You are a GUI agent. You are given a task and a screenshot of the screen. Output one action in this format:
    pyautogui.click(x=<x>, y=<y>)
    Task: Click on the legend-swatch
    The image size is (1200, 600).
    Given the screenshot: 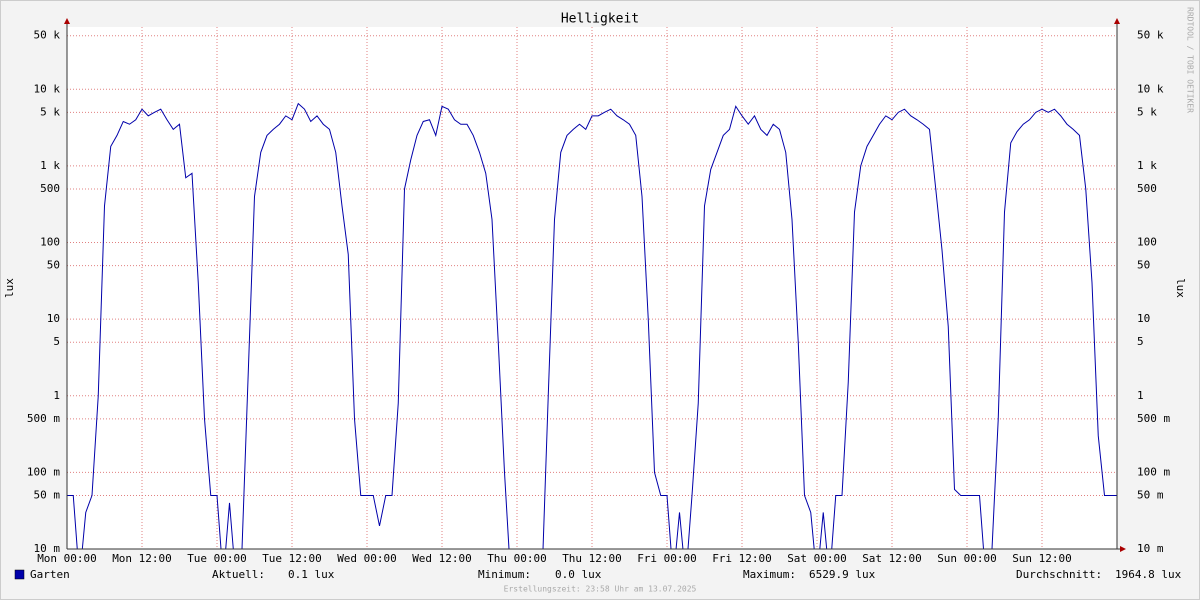 What is the action you would take?
    pyautogui.click(x=19, y=574)
    